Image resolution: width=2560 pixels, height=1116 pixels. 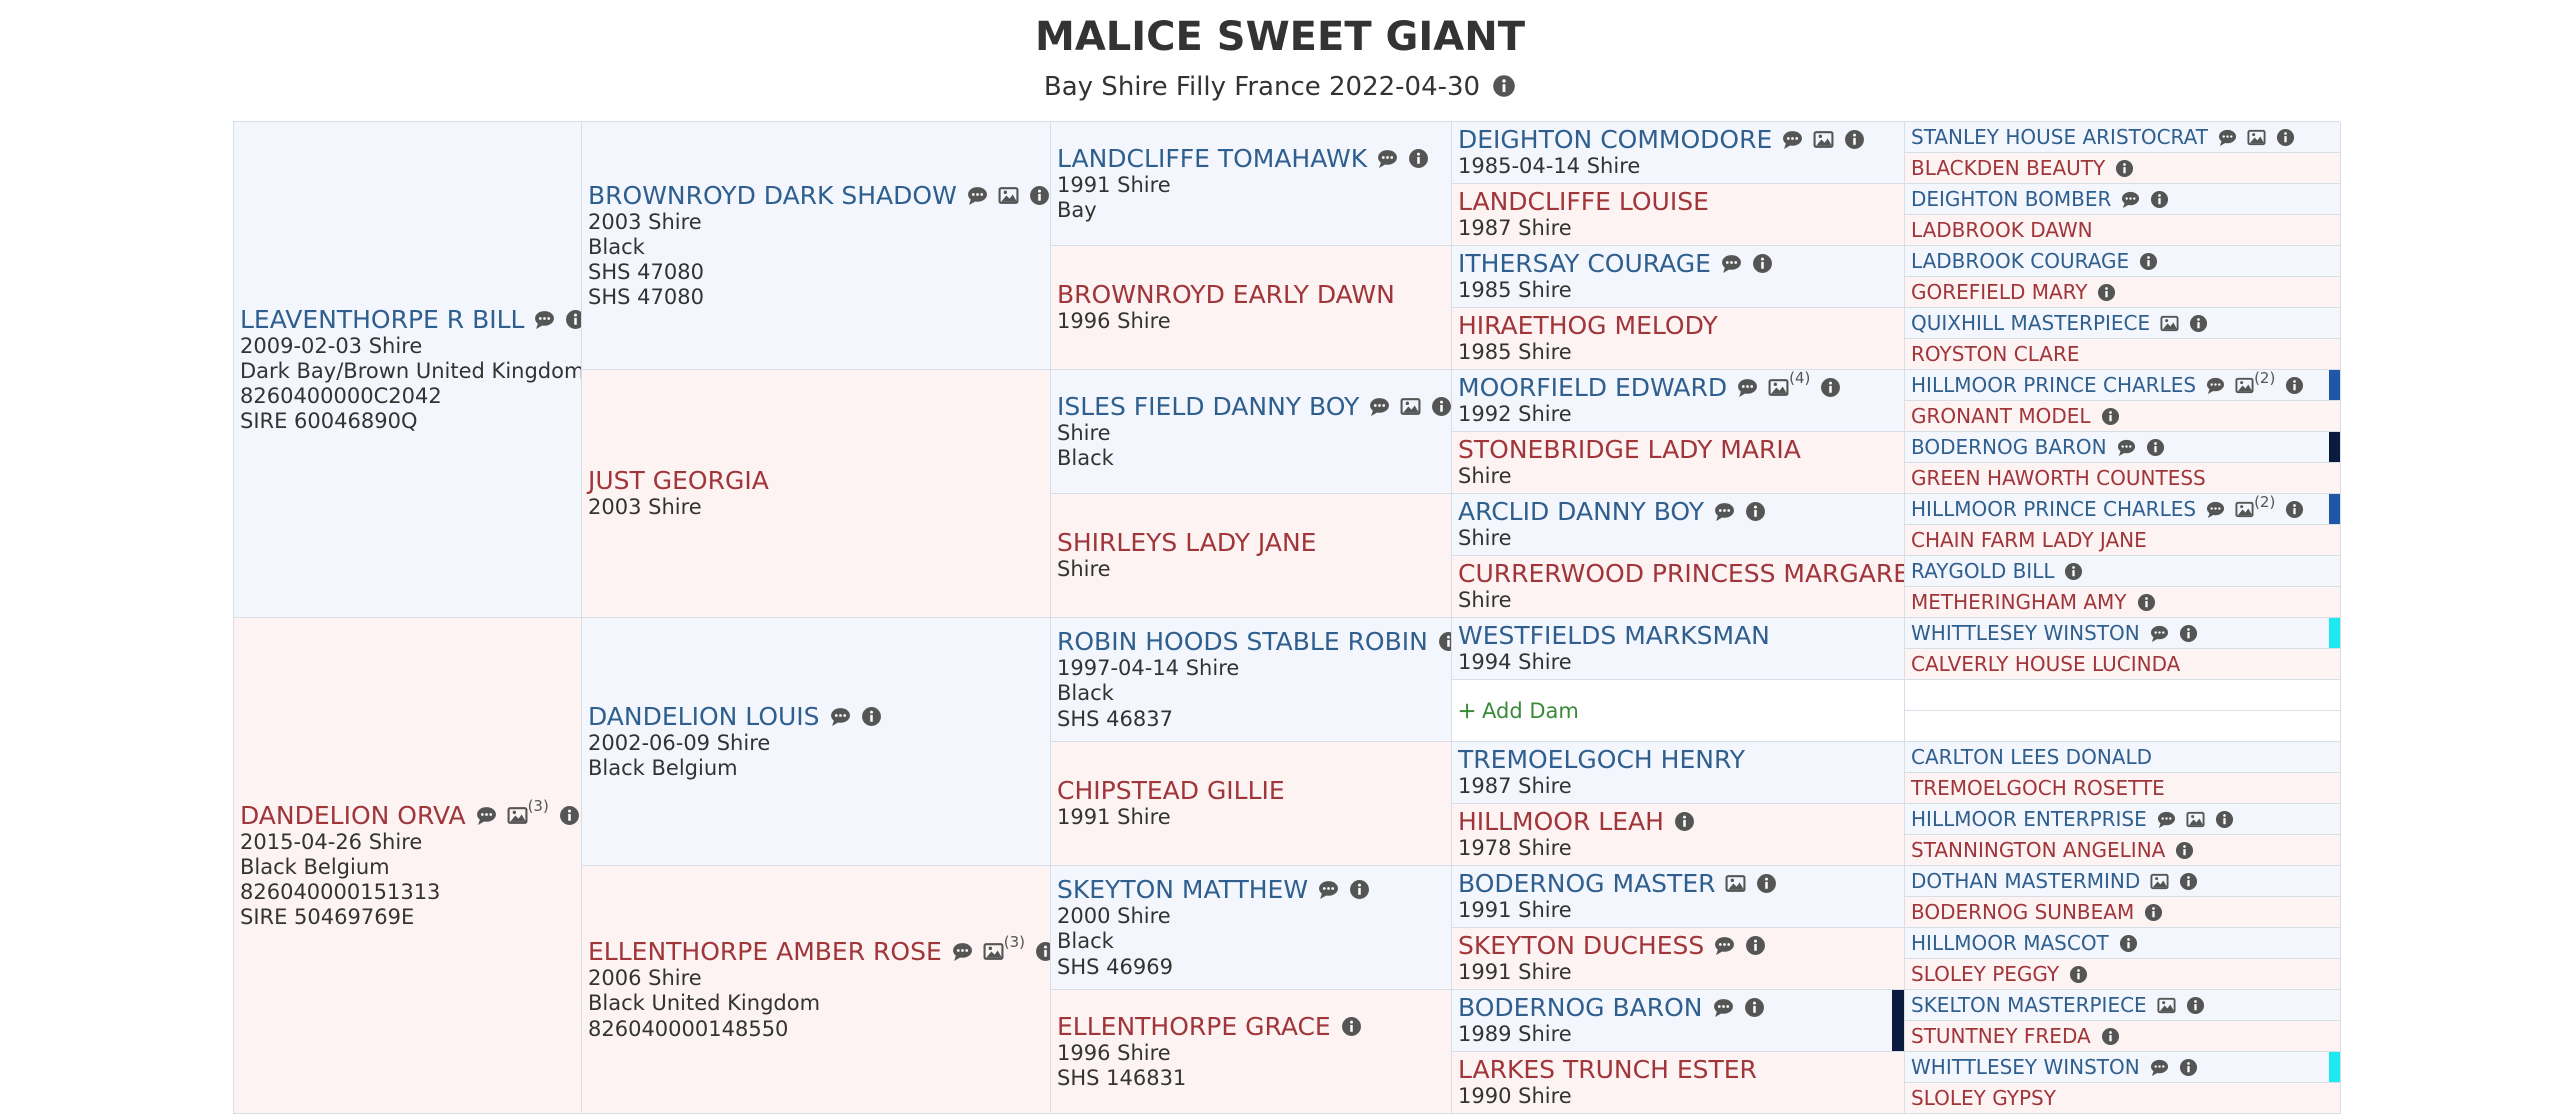 What do you see at coordinates (704, 716) in the screenshot?
I see `horse-name: DANDELION LOUIS` at bounding box center [704, 716].